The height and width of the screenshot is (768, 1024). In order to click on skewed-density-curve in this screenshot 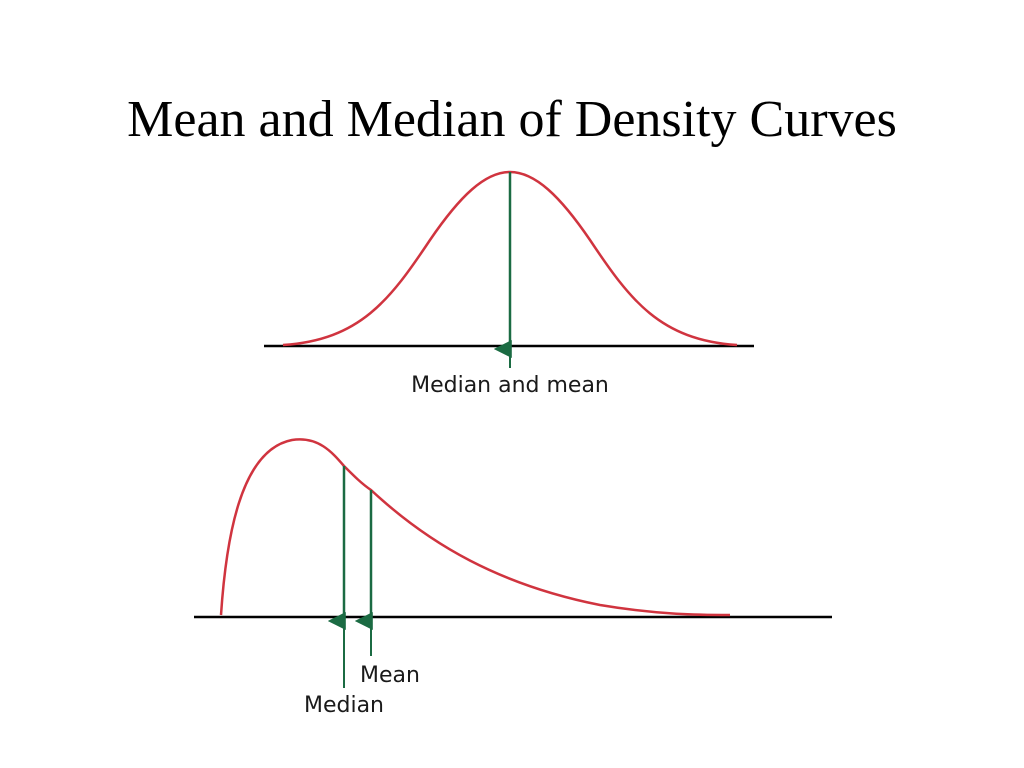, I will do `click(475, 527)`.